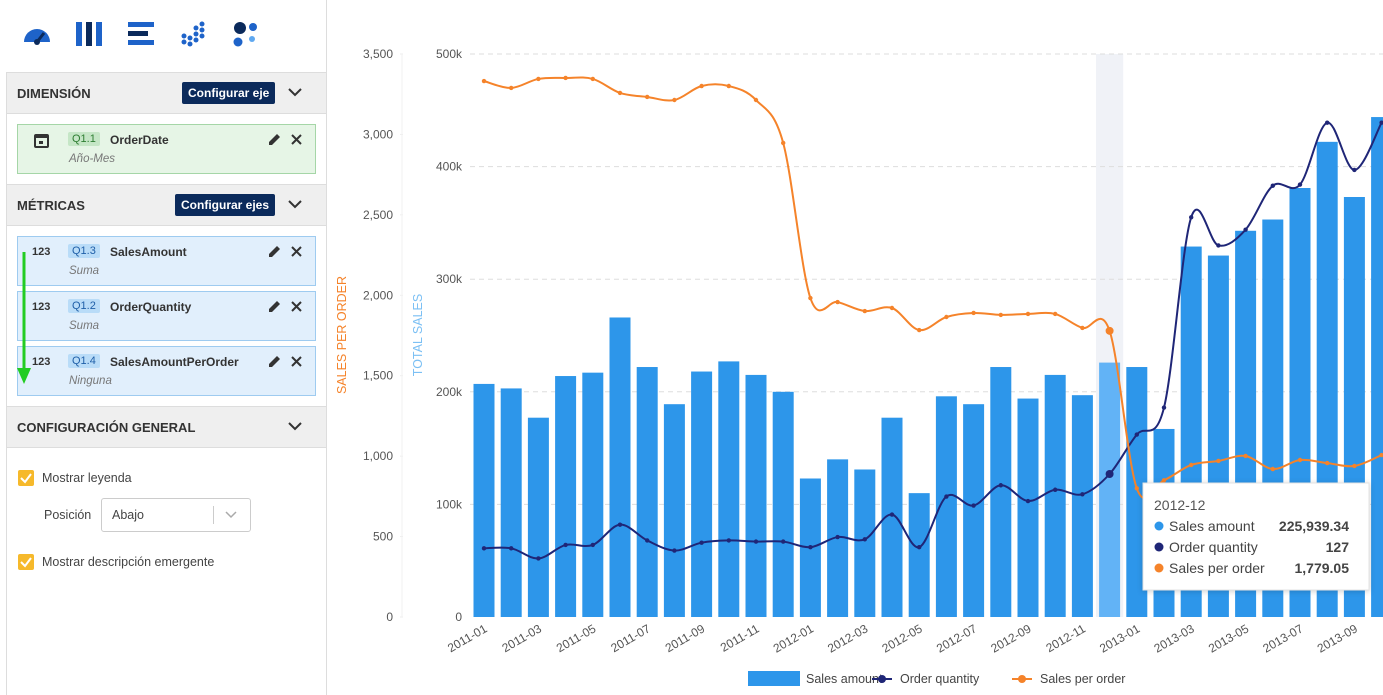 This screenshot has width=1383, height=695. What do you see at coordinates (166, 261) in the screenshot?
I see `metric-field: 123 Q1.3 SalesAmount Suma` at bounding box center [166, 261].